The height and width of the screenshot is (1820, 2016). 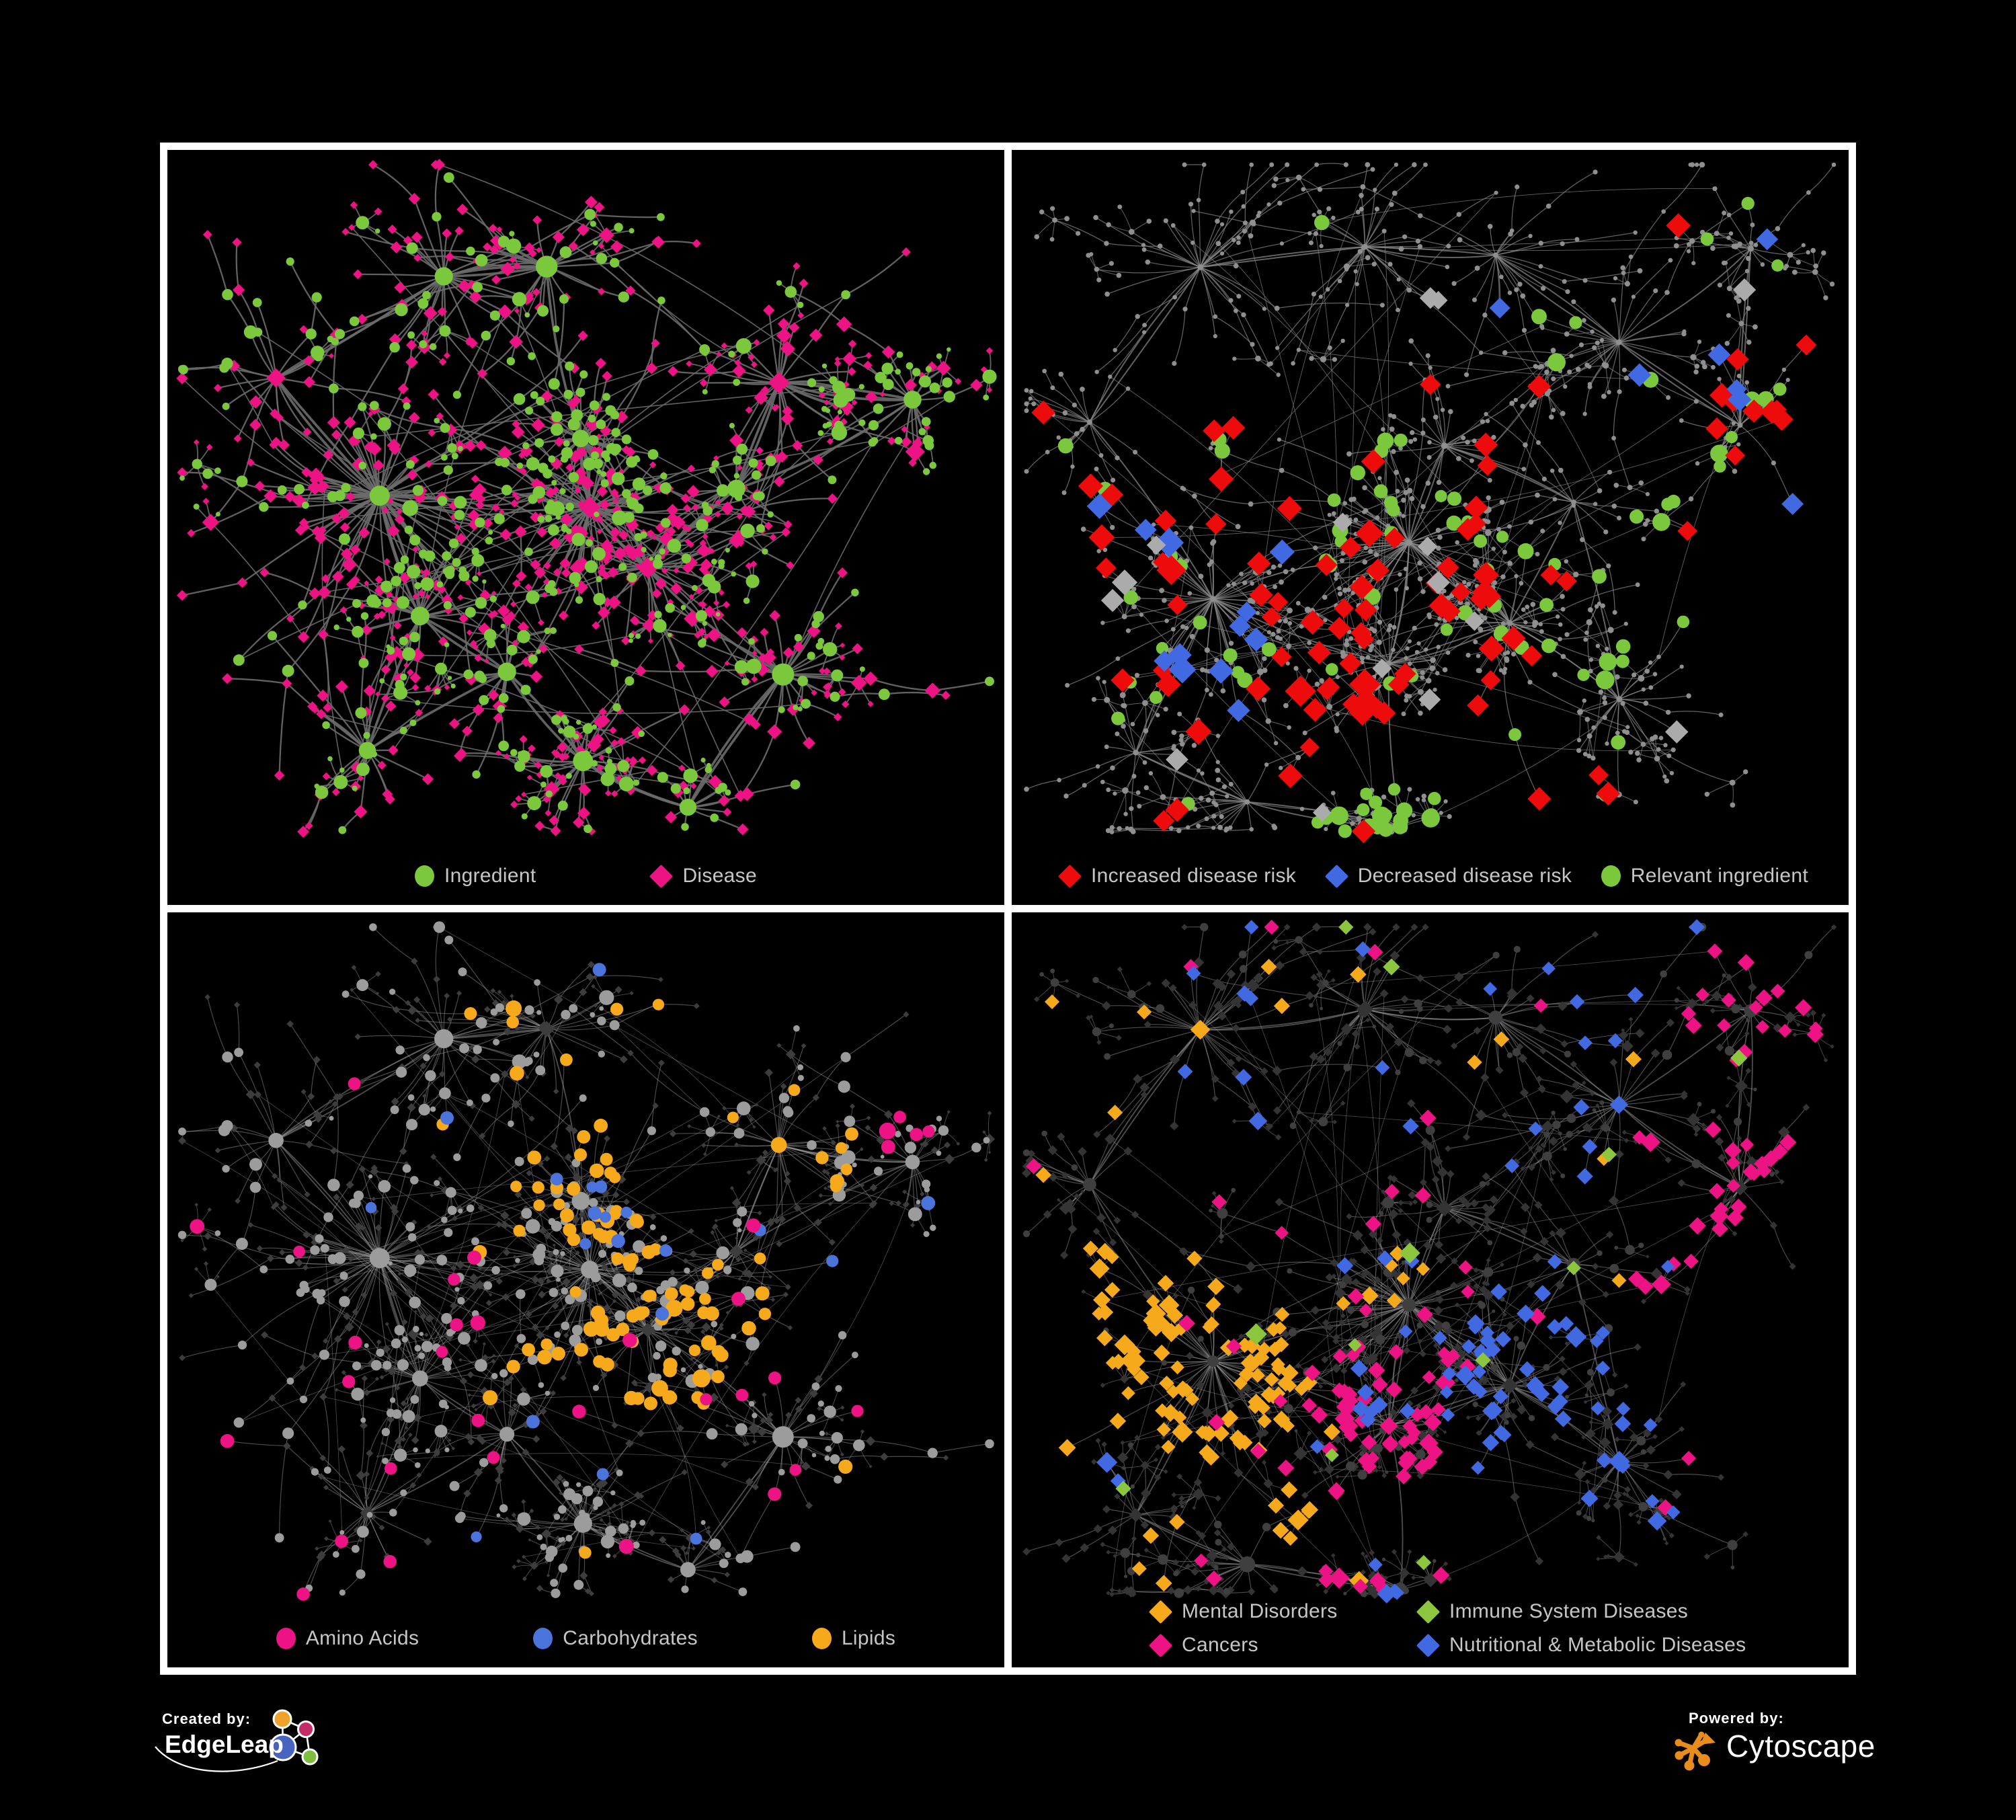 I want to click on ingredient-classes-legend: Amino Acids Carbohydrates Lipids, so click(x=585, y=1638).